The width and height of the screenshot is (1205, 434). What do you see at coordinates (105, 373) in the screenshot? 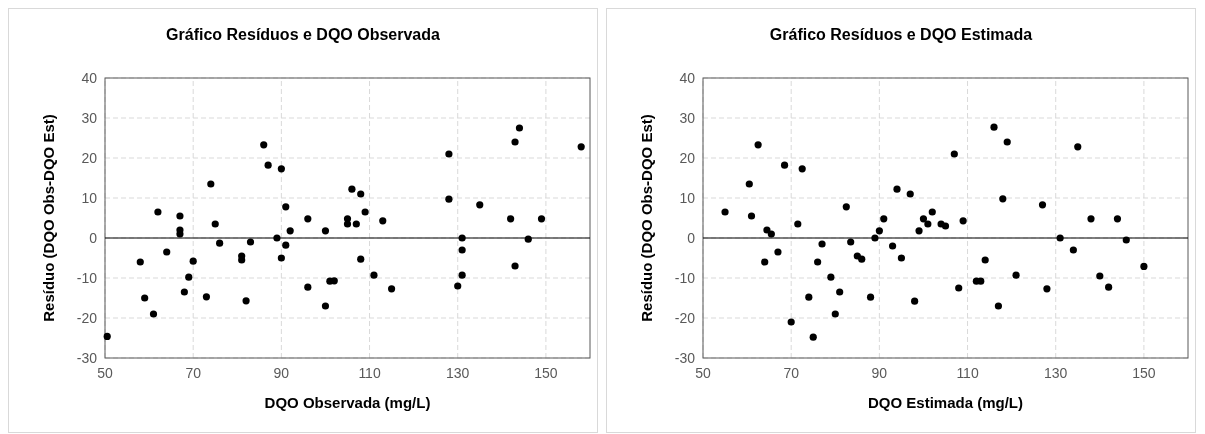
I see `x-tick-label: 50` at bounding box center [105, 373].